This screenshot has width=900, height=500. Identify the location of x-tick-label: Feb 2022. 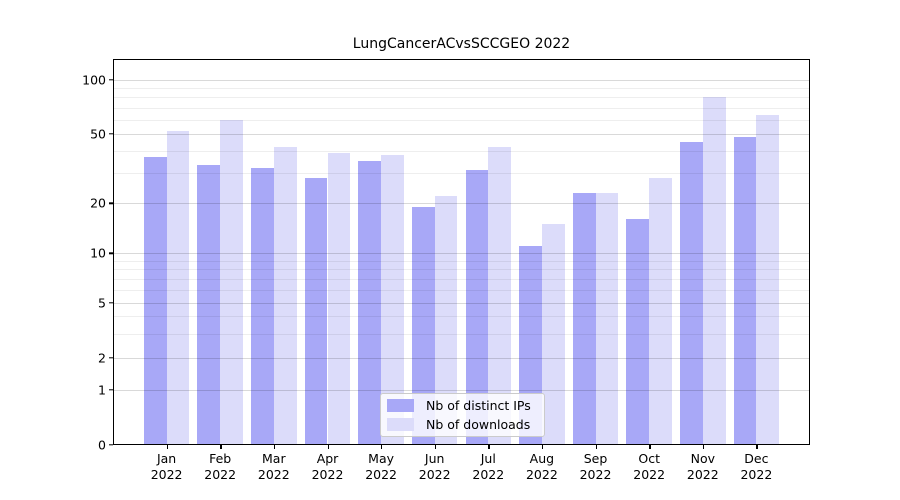
(220, 467).